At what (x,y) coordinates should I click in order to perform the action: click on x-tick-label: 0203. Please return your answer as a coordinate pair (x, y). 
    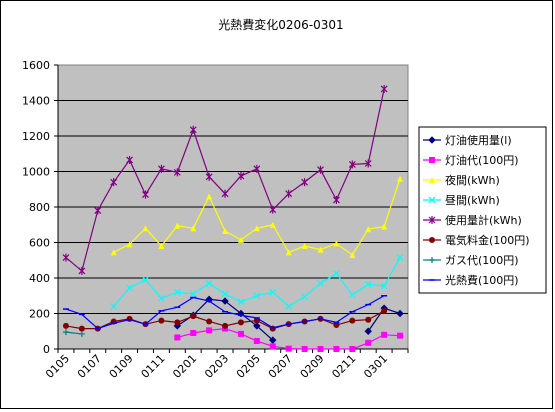
    Looking at the image, I should click on (216, 366).